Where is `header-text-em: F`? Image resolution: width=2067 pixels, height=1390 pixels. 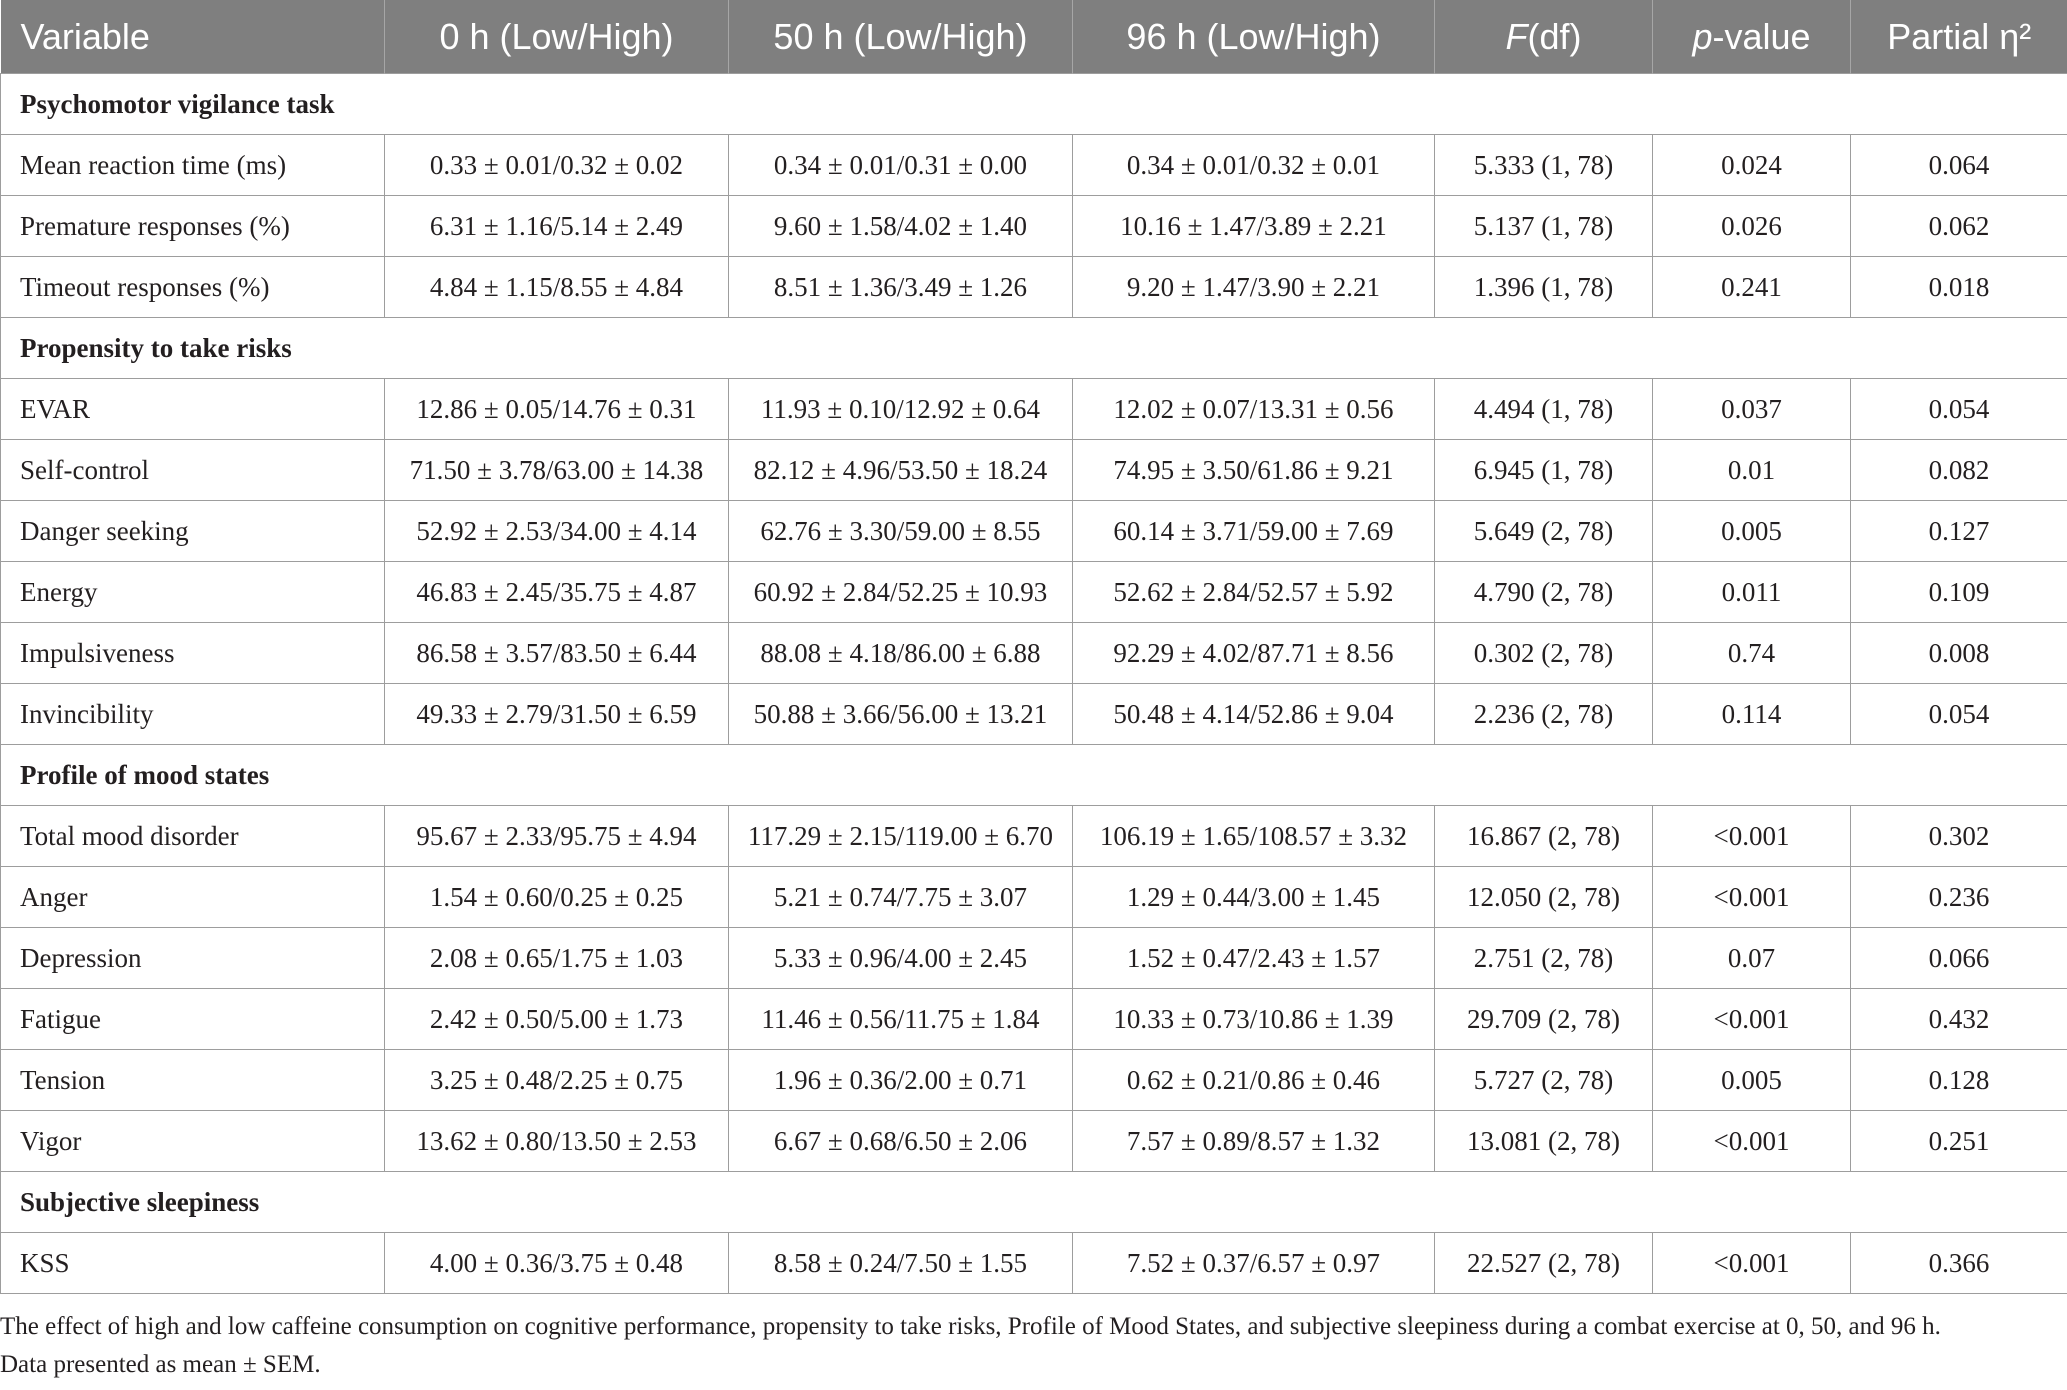
header-text-em: F is located at coordinates (1516, 36).